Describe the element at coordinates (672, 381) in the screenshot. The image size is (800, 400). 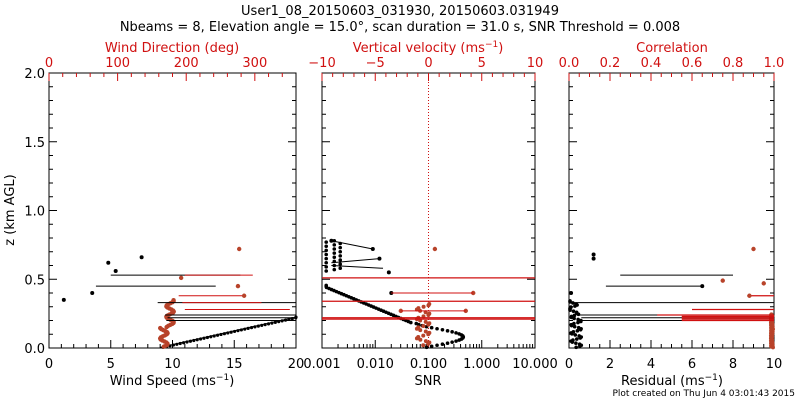
I see `panel3-x-axis-label: Residual (ms−1)` at that location.